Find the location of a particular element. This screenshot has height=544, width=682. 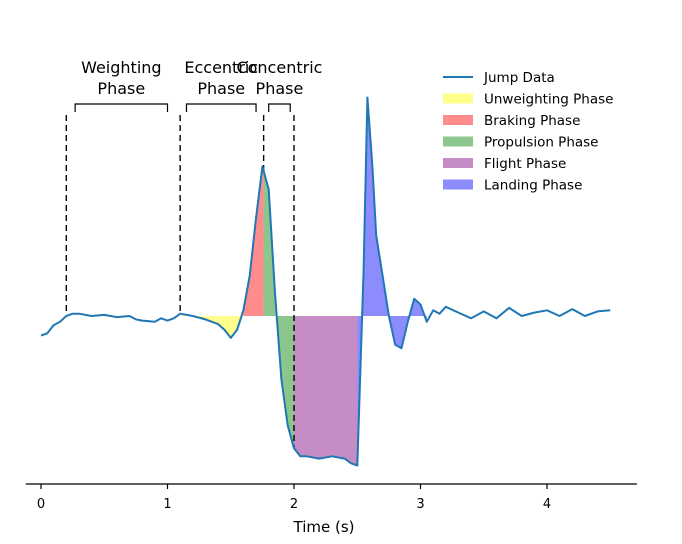

x-tick-label: 0 is located at coordinates (41, 504).